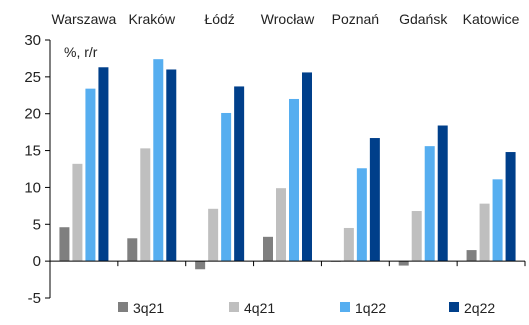 This screenshot has height=325, width=529. I want to click on category-label: Kraków, so click(152, 19).